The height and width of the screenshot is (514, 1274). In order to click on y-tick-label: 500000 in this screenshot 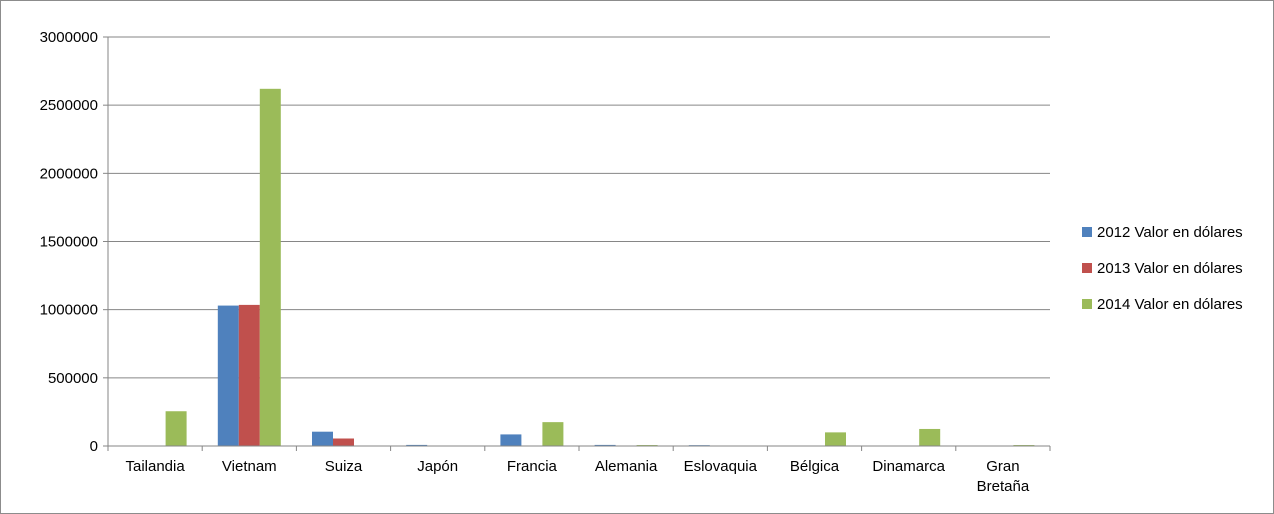, I will do `click(73, 378)`.